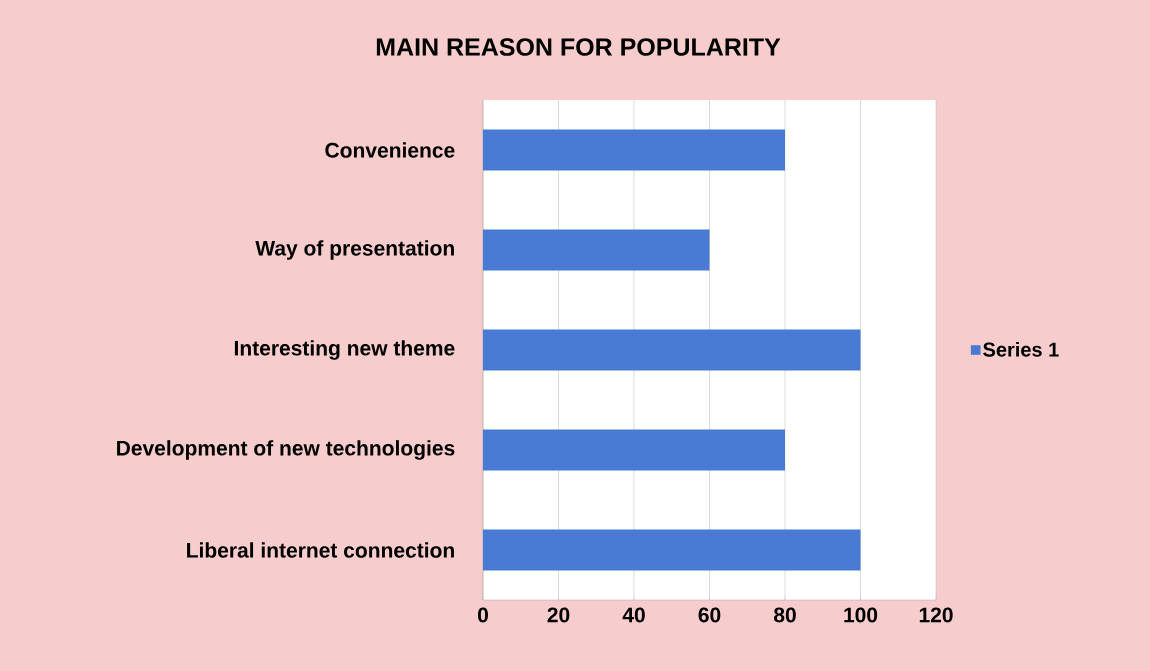 This screenshot has width=1150, height=671. Describe the element at coordinates (354, 250) in the screenshot. I see `y-tick-label: Way of presentation` at that location.